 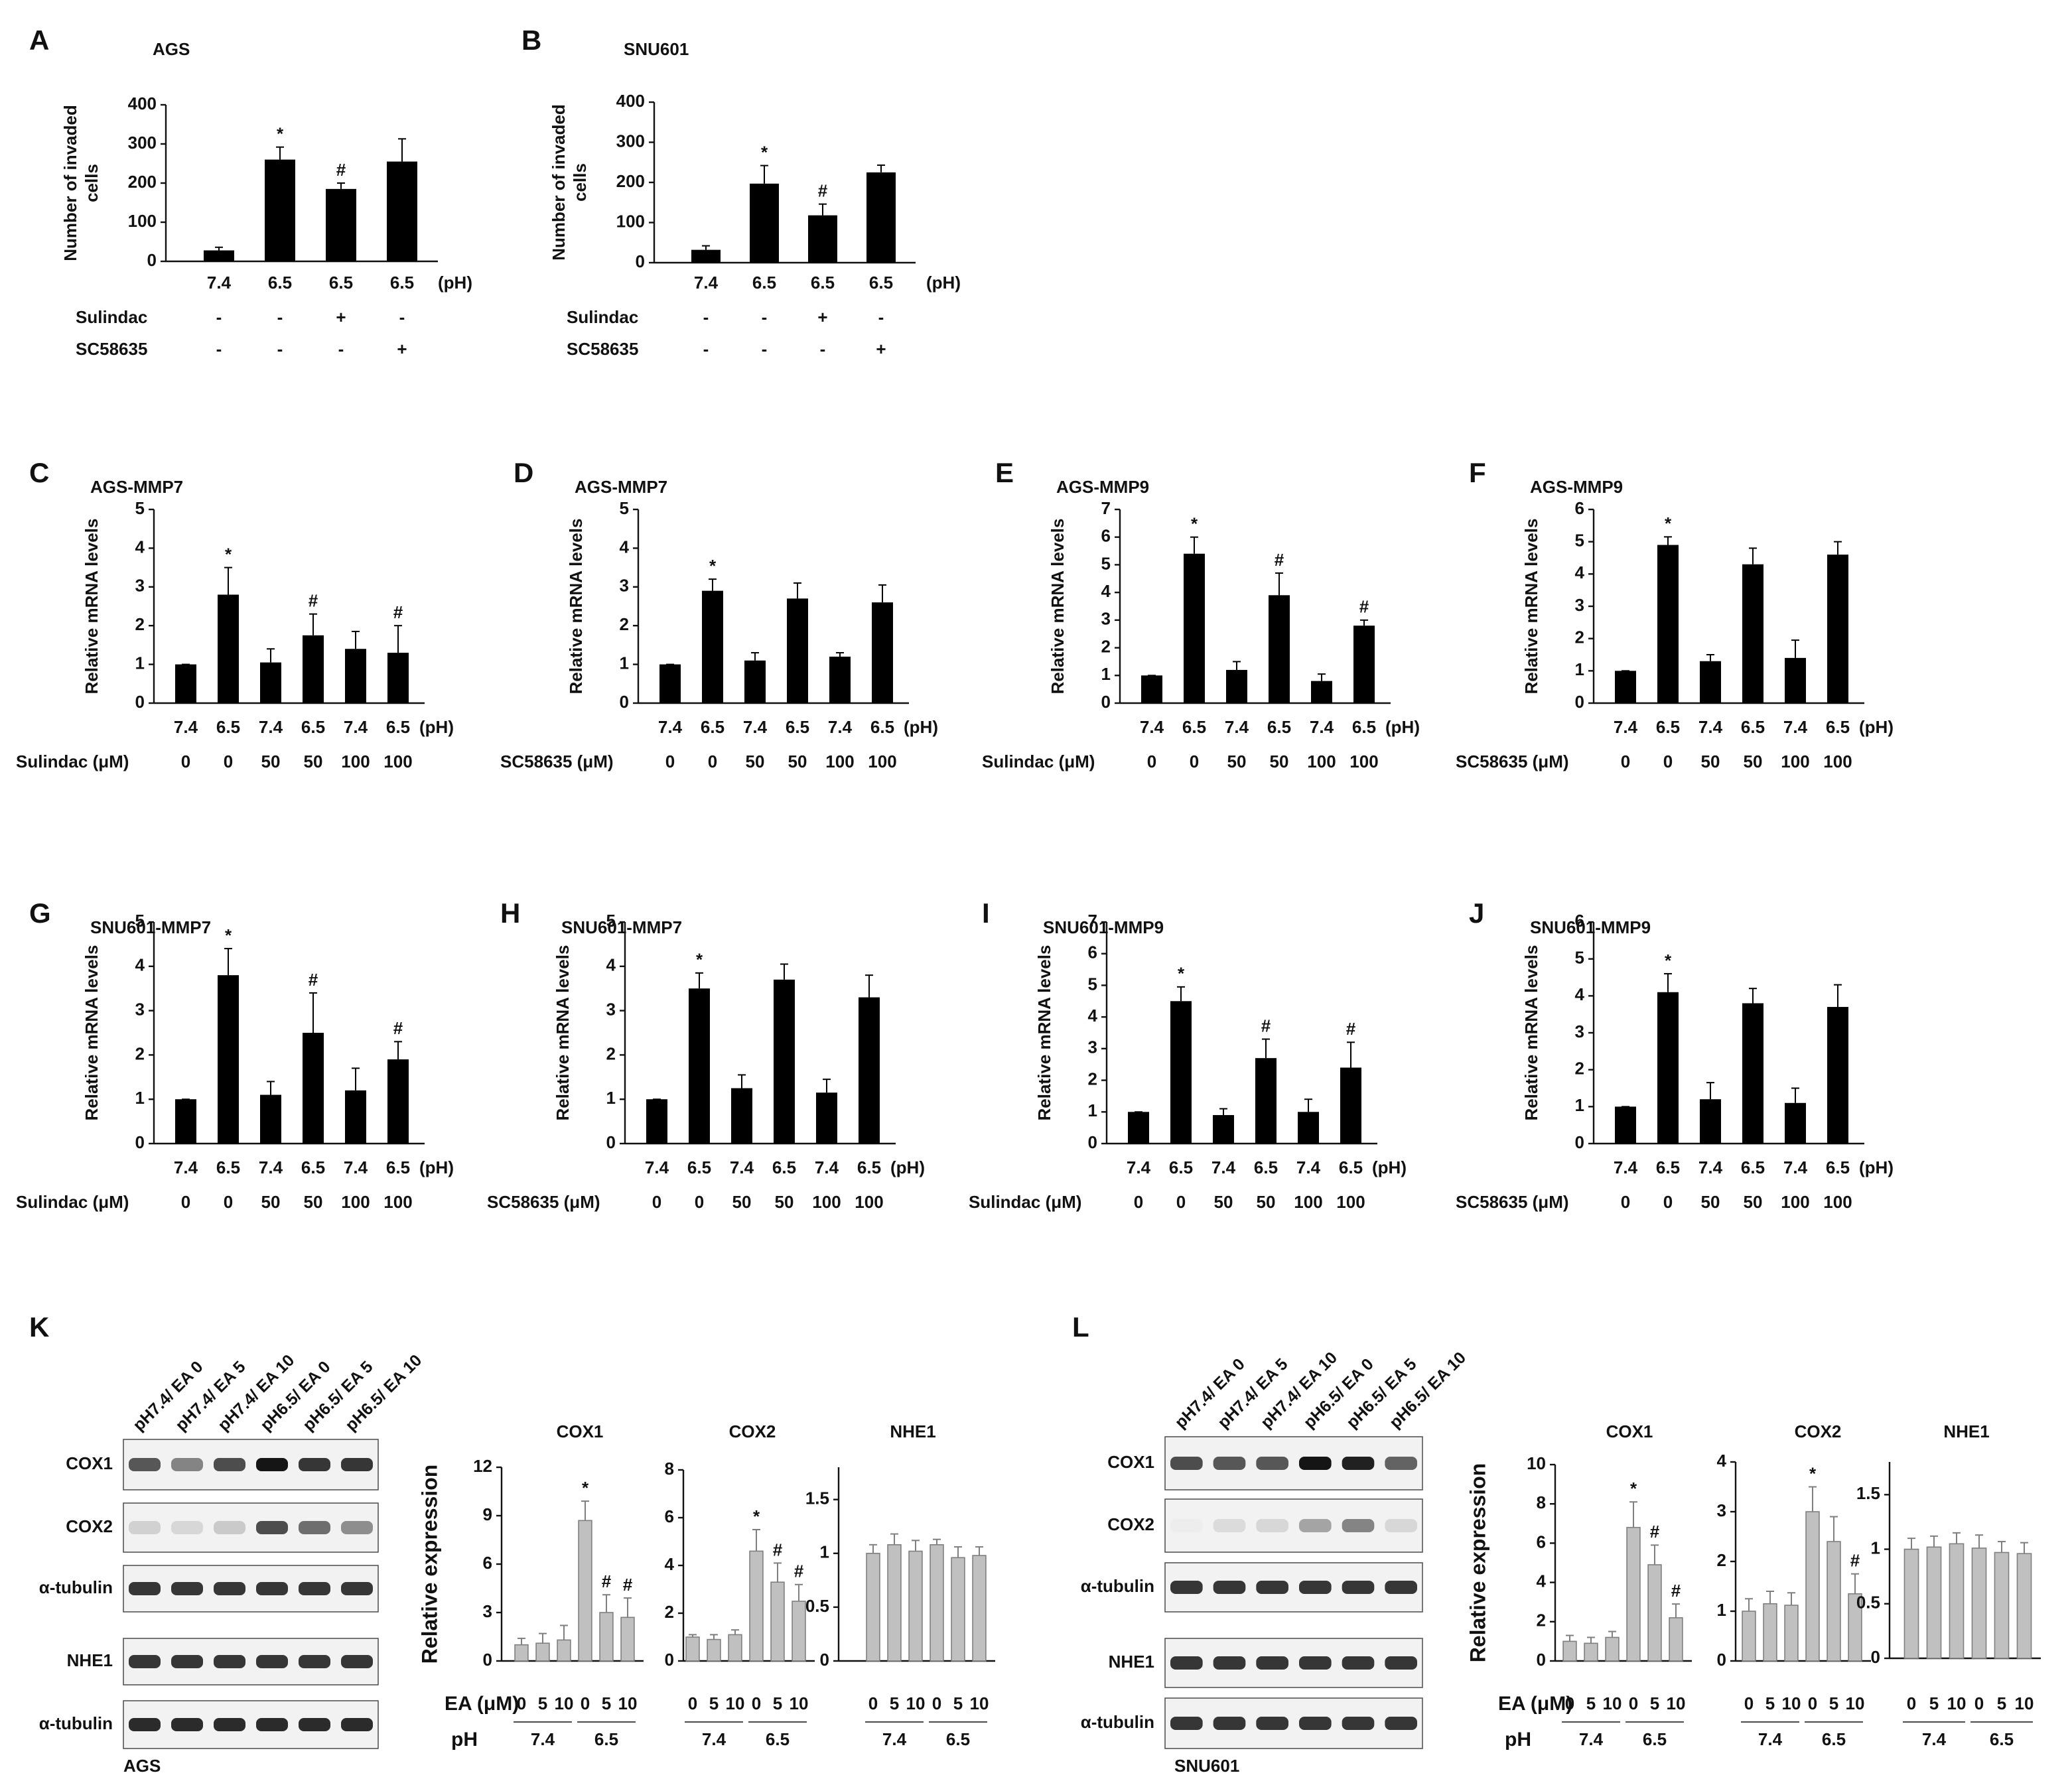 What do you see at coordinates (89, 1463) in the screenshot?
I see `row-label: COX1` at bounding box center [89, 1463].